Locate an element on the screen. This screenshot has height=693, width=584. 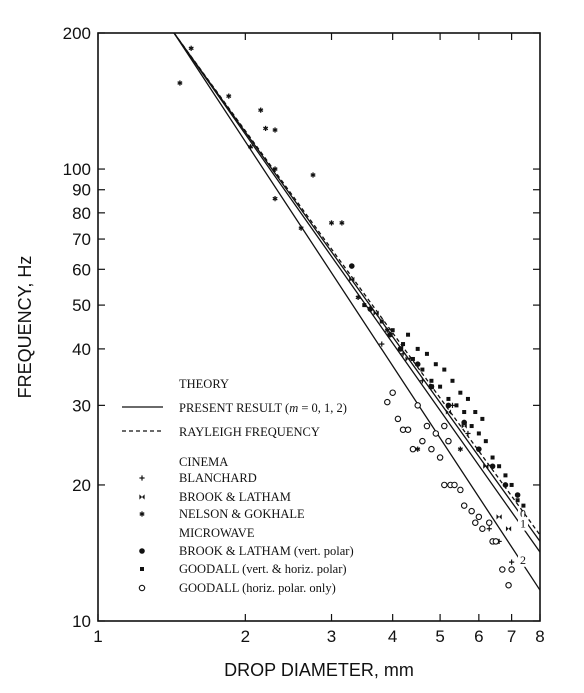
line-label: 0 is located at coordinates (523, 513).